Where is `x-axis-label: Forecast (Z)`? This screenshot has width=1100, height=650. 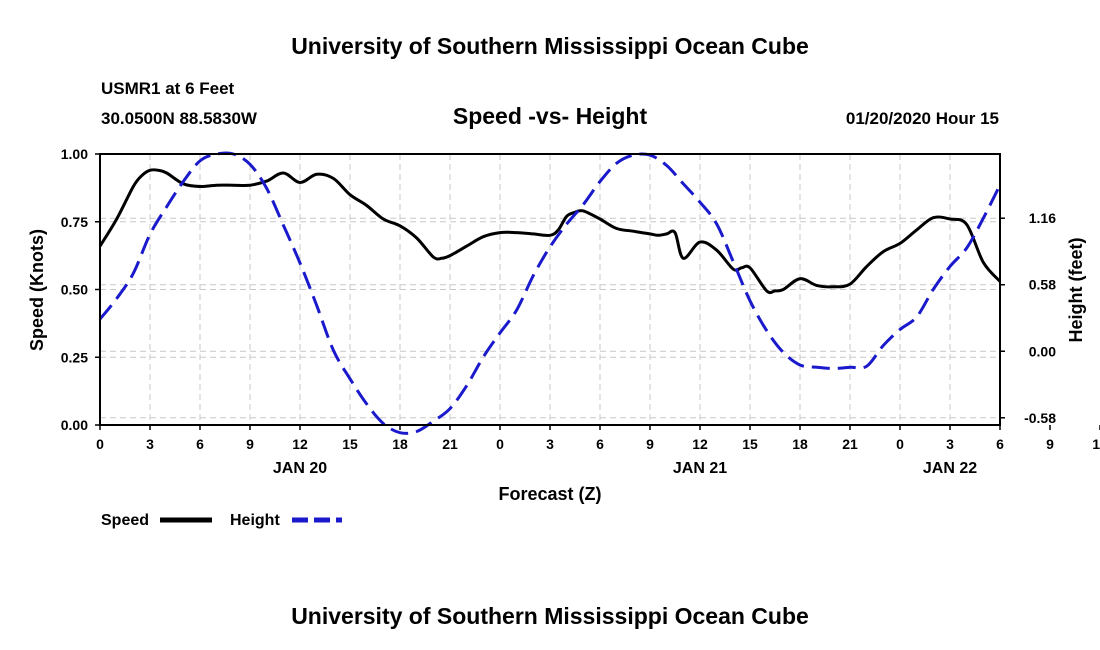
x-axis-label: Forecast (Z) is located at coordinates (549, 494).